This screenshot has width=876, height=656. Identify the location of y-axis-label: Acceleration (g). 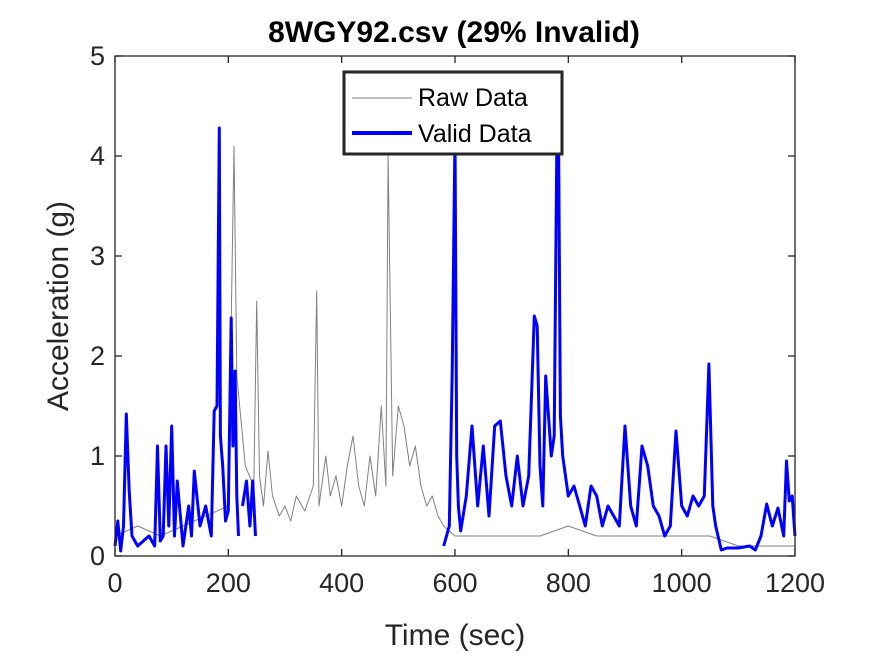
(58, 306).